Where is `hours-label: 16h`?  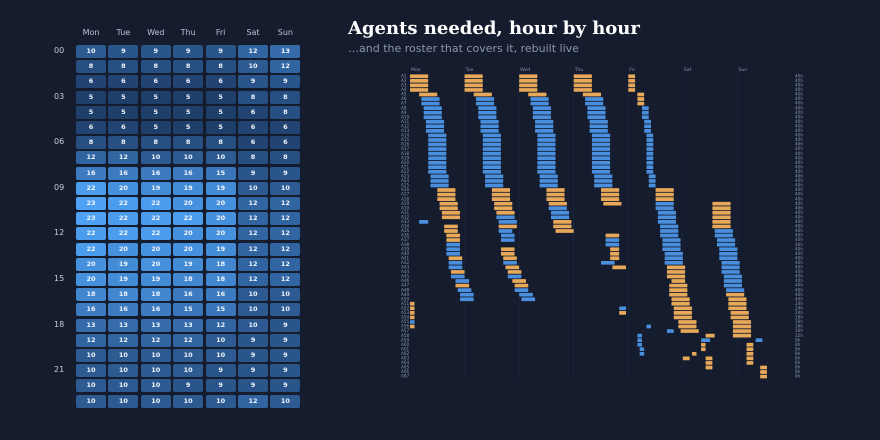
hours-label: 16h is located at coordinates (799, 317).